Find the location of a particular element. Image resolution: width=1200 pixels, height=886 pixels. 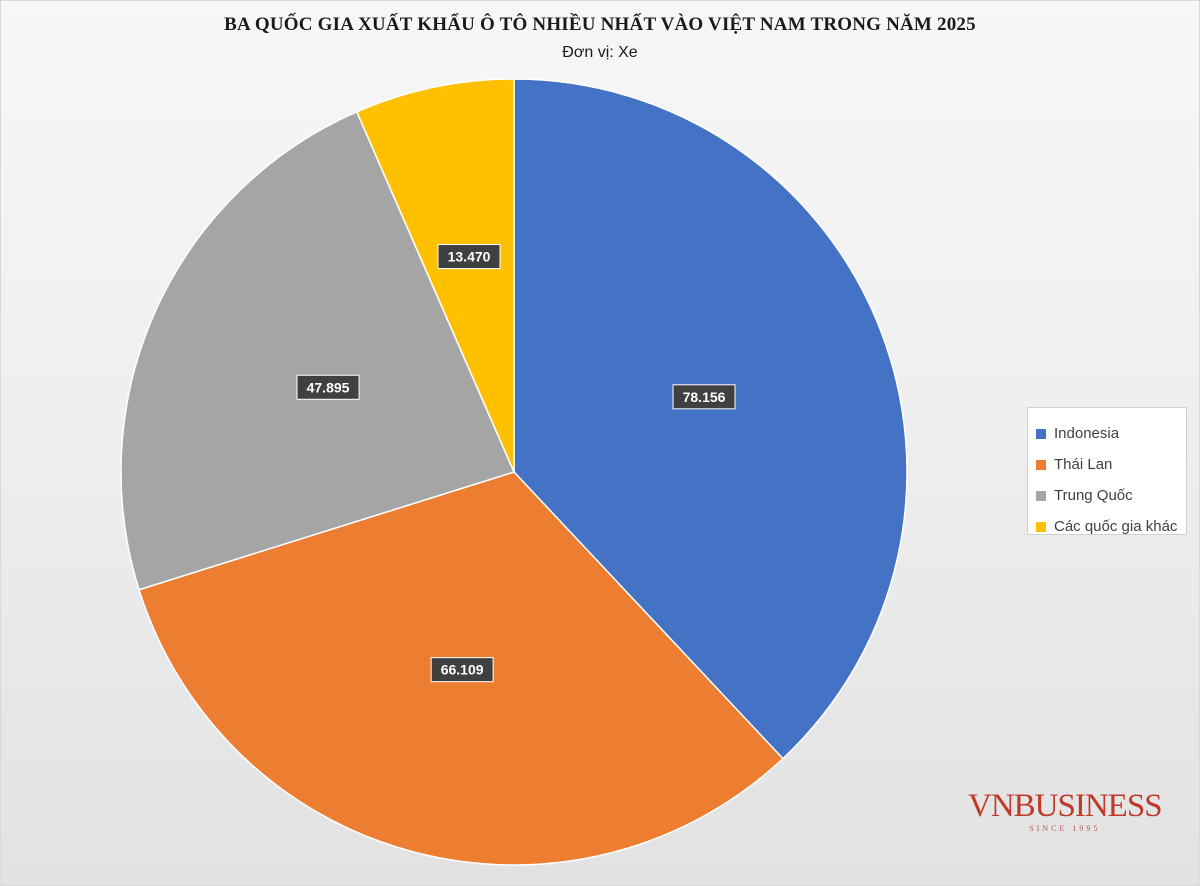

data-label: 13.470 is located at coordinates (469, 257).